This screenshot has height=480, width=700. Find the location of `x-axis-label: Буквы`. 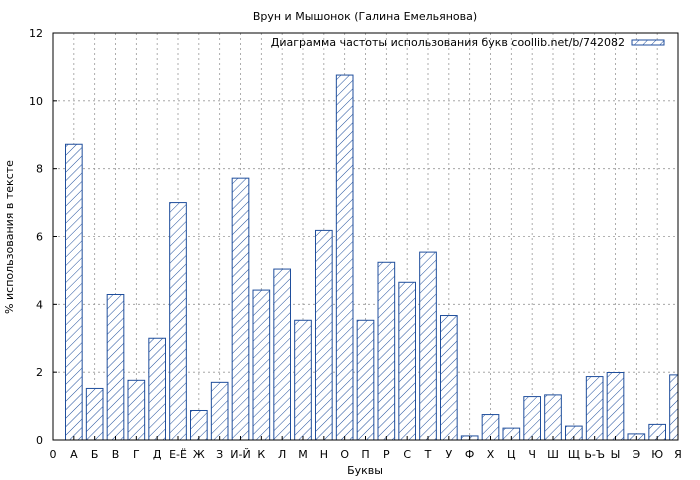

x-axis-label: Буквы is located at coordinates (365, 470).